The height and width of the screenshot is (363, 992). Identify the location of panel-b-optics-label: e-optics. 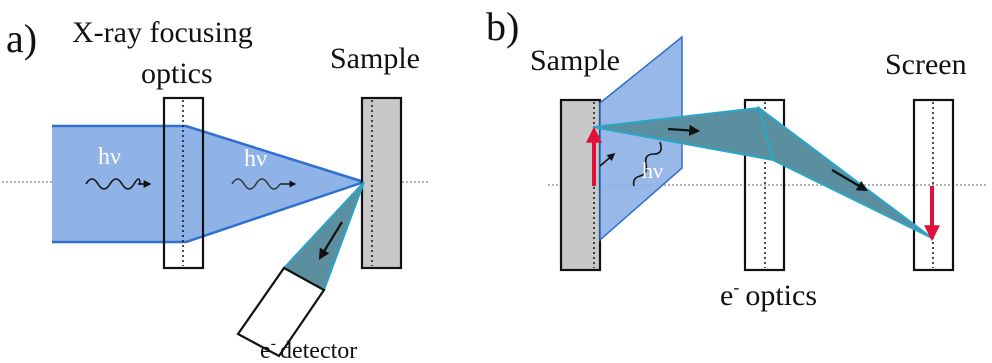
(768, 294).